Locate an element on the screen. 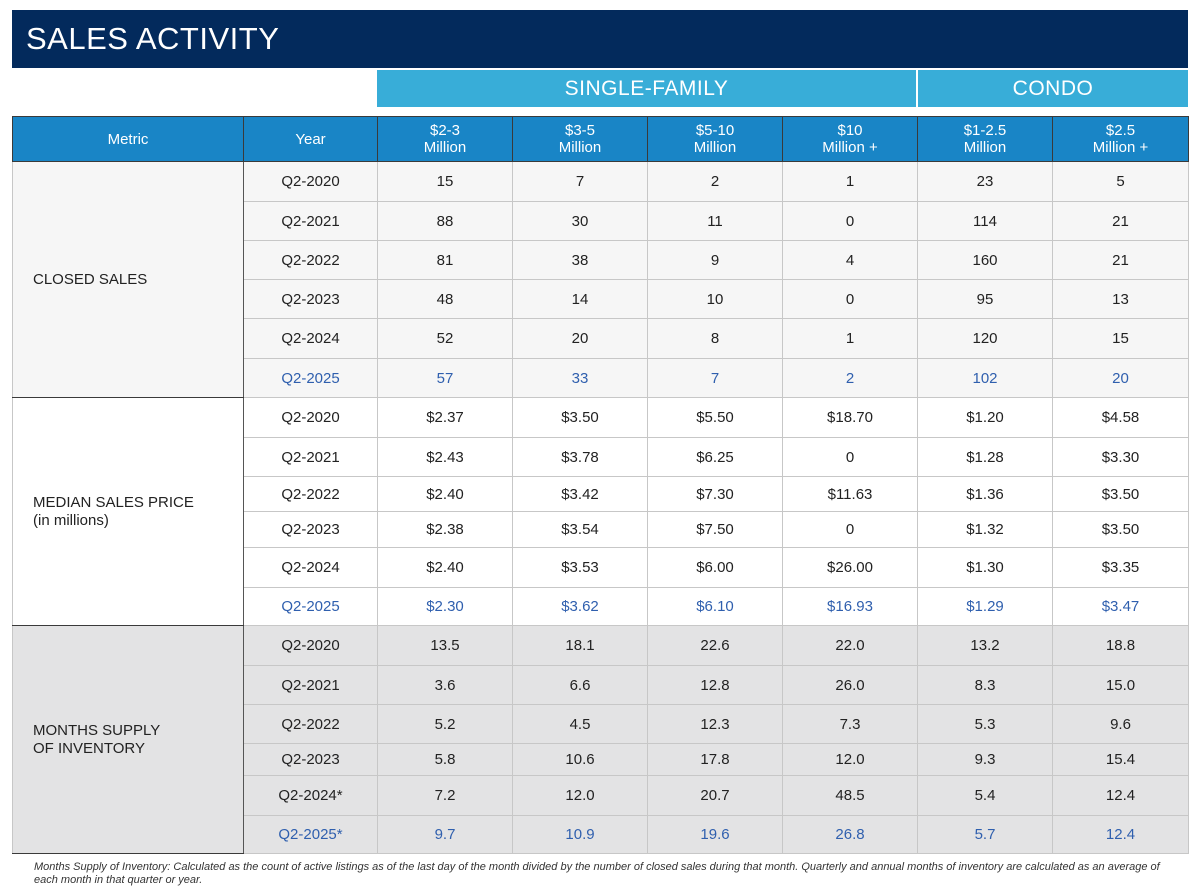 This screenshot has height=892, width=1200. value-cell: $3.78 is located at coordinates (580, 457).